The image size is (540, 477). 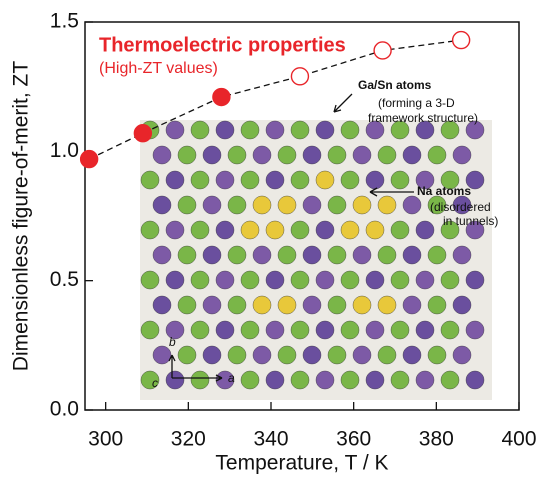 What do you see at coordinates (301, 463) in the screenshot?
I see `x-axis-label: Temperature, T / K` at bounding box center [301, 463].